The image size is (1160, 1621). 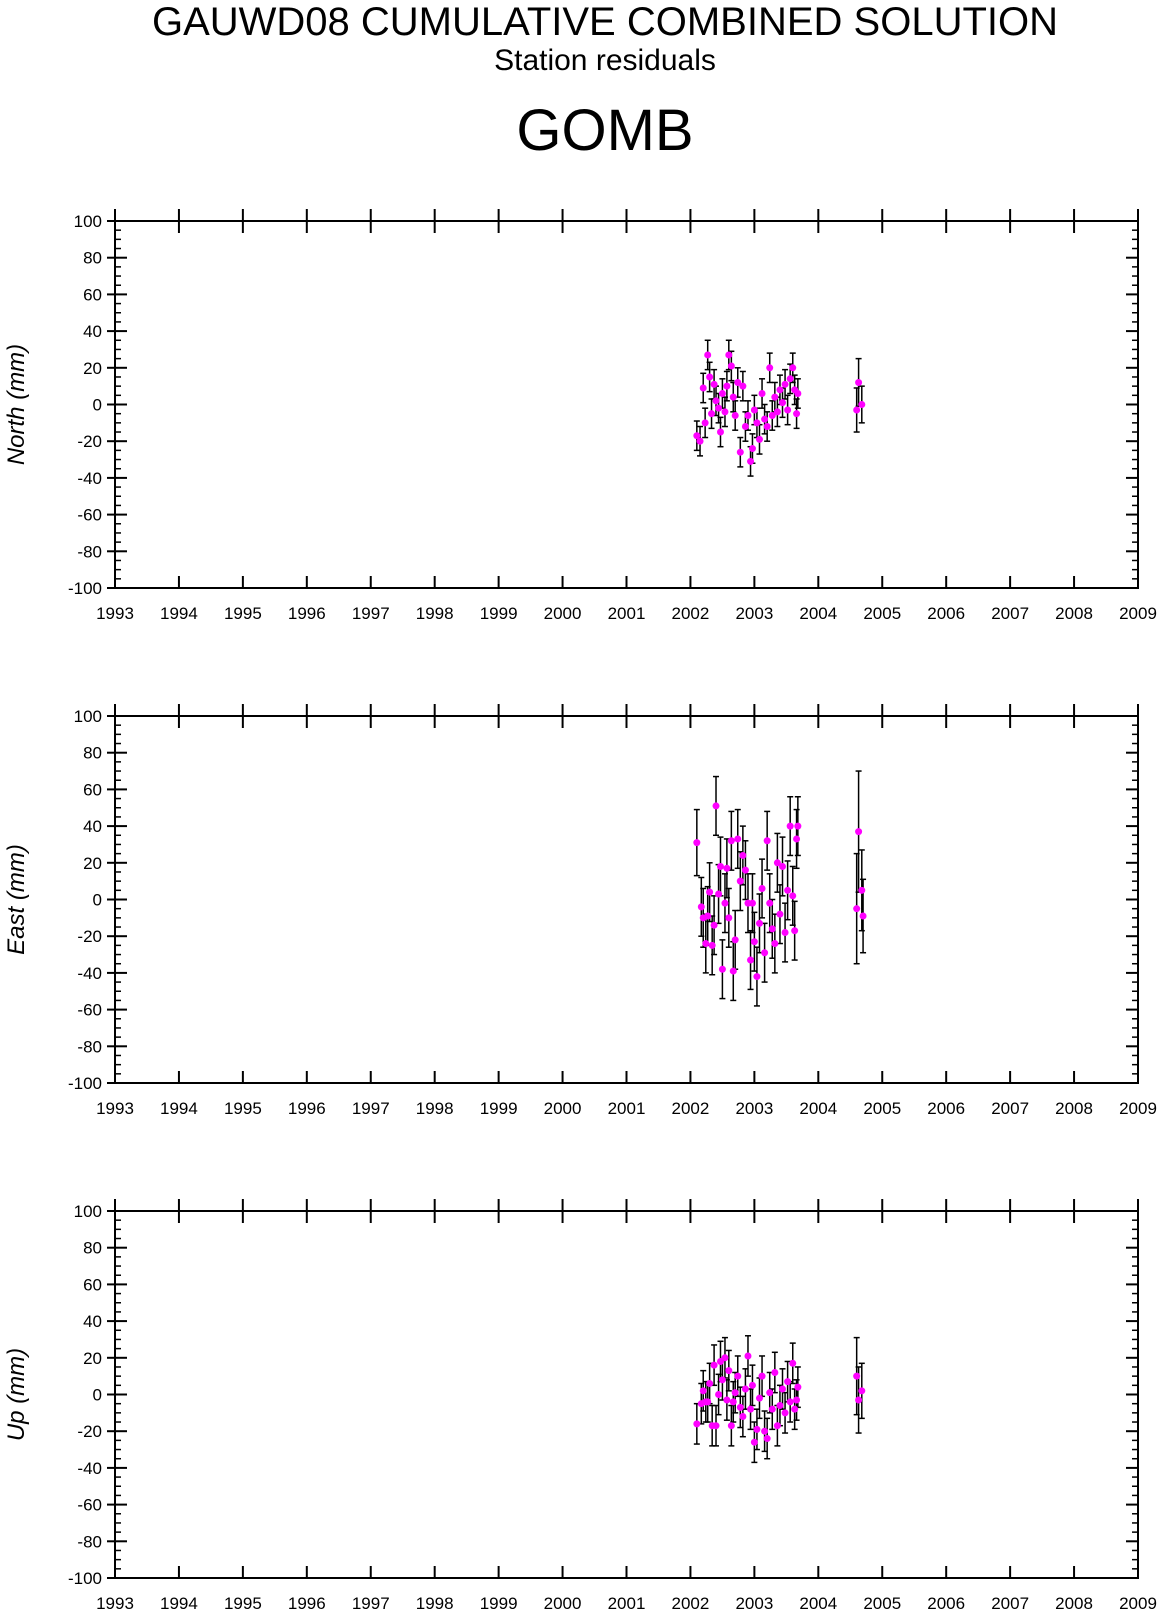 I want to click on x-tick-label: 2002, so click(x=691, y=613).